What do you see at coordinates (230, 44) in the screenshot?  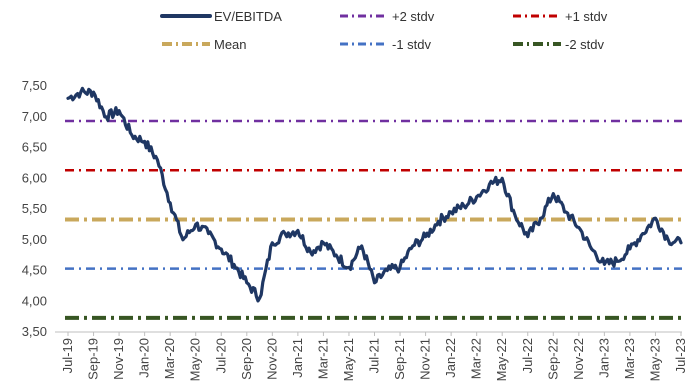 I see `legend-label-mean: Mean` at bounding box center [230, 44].